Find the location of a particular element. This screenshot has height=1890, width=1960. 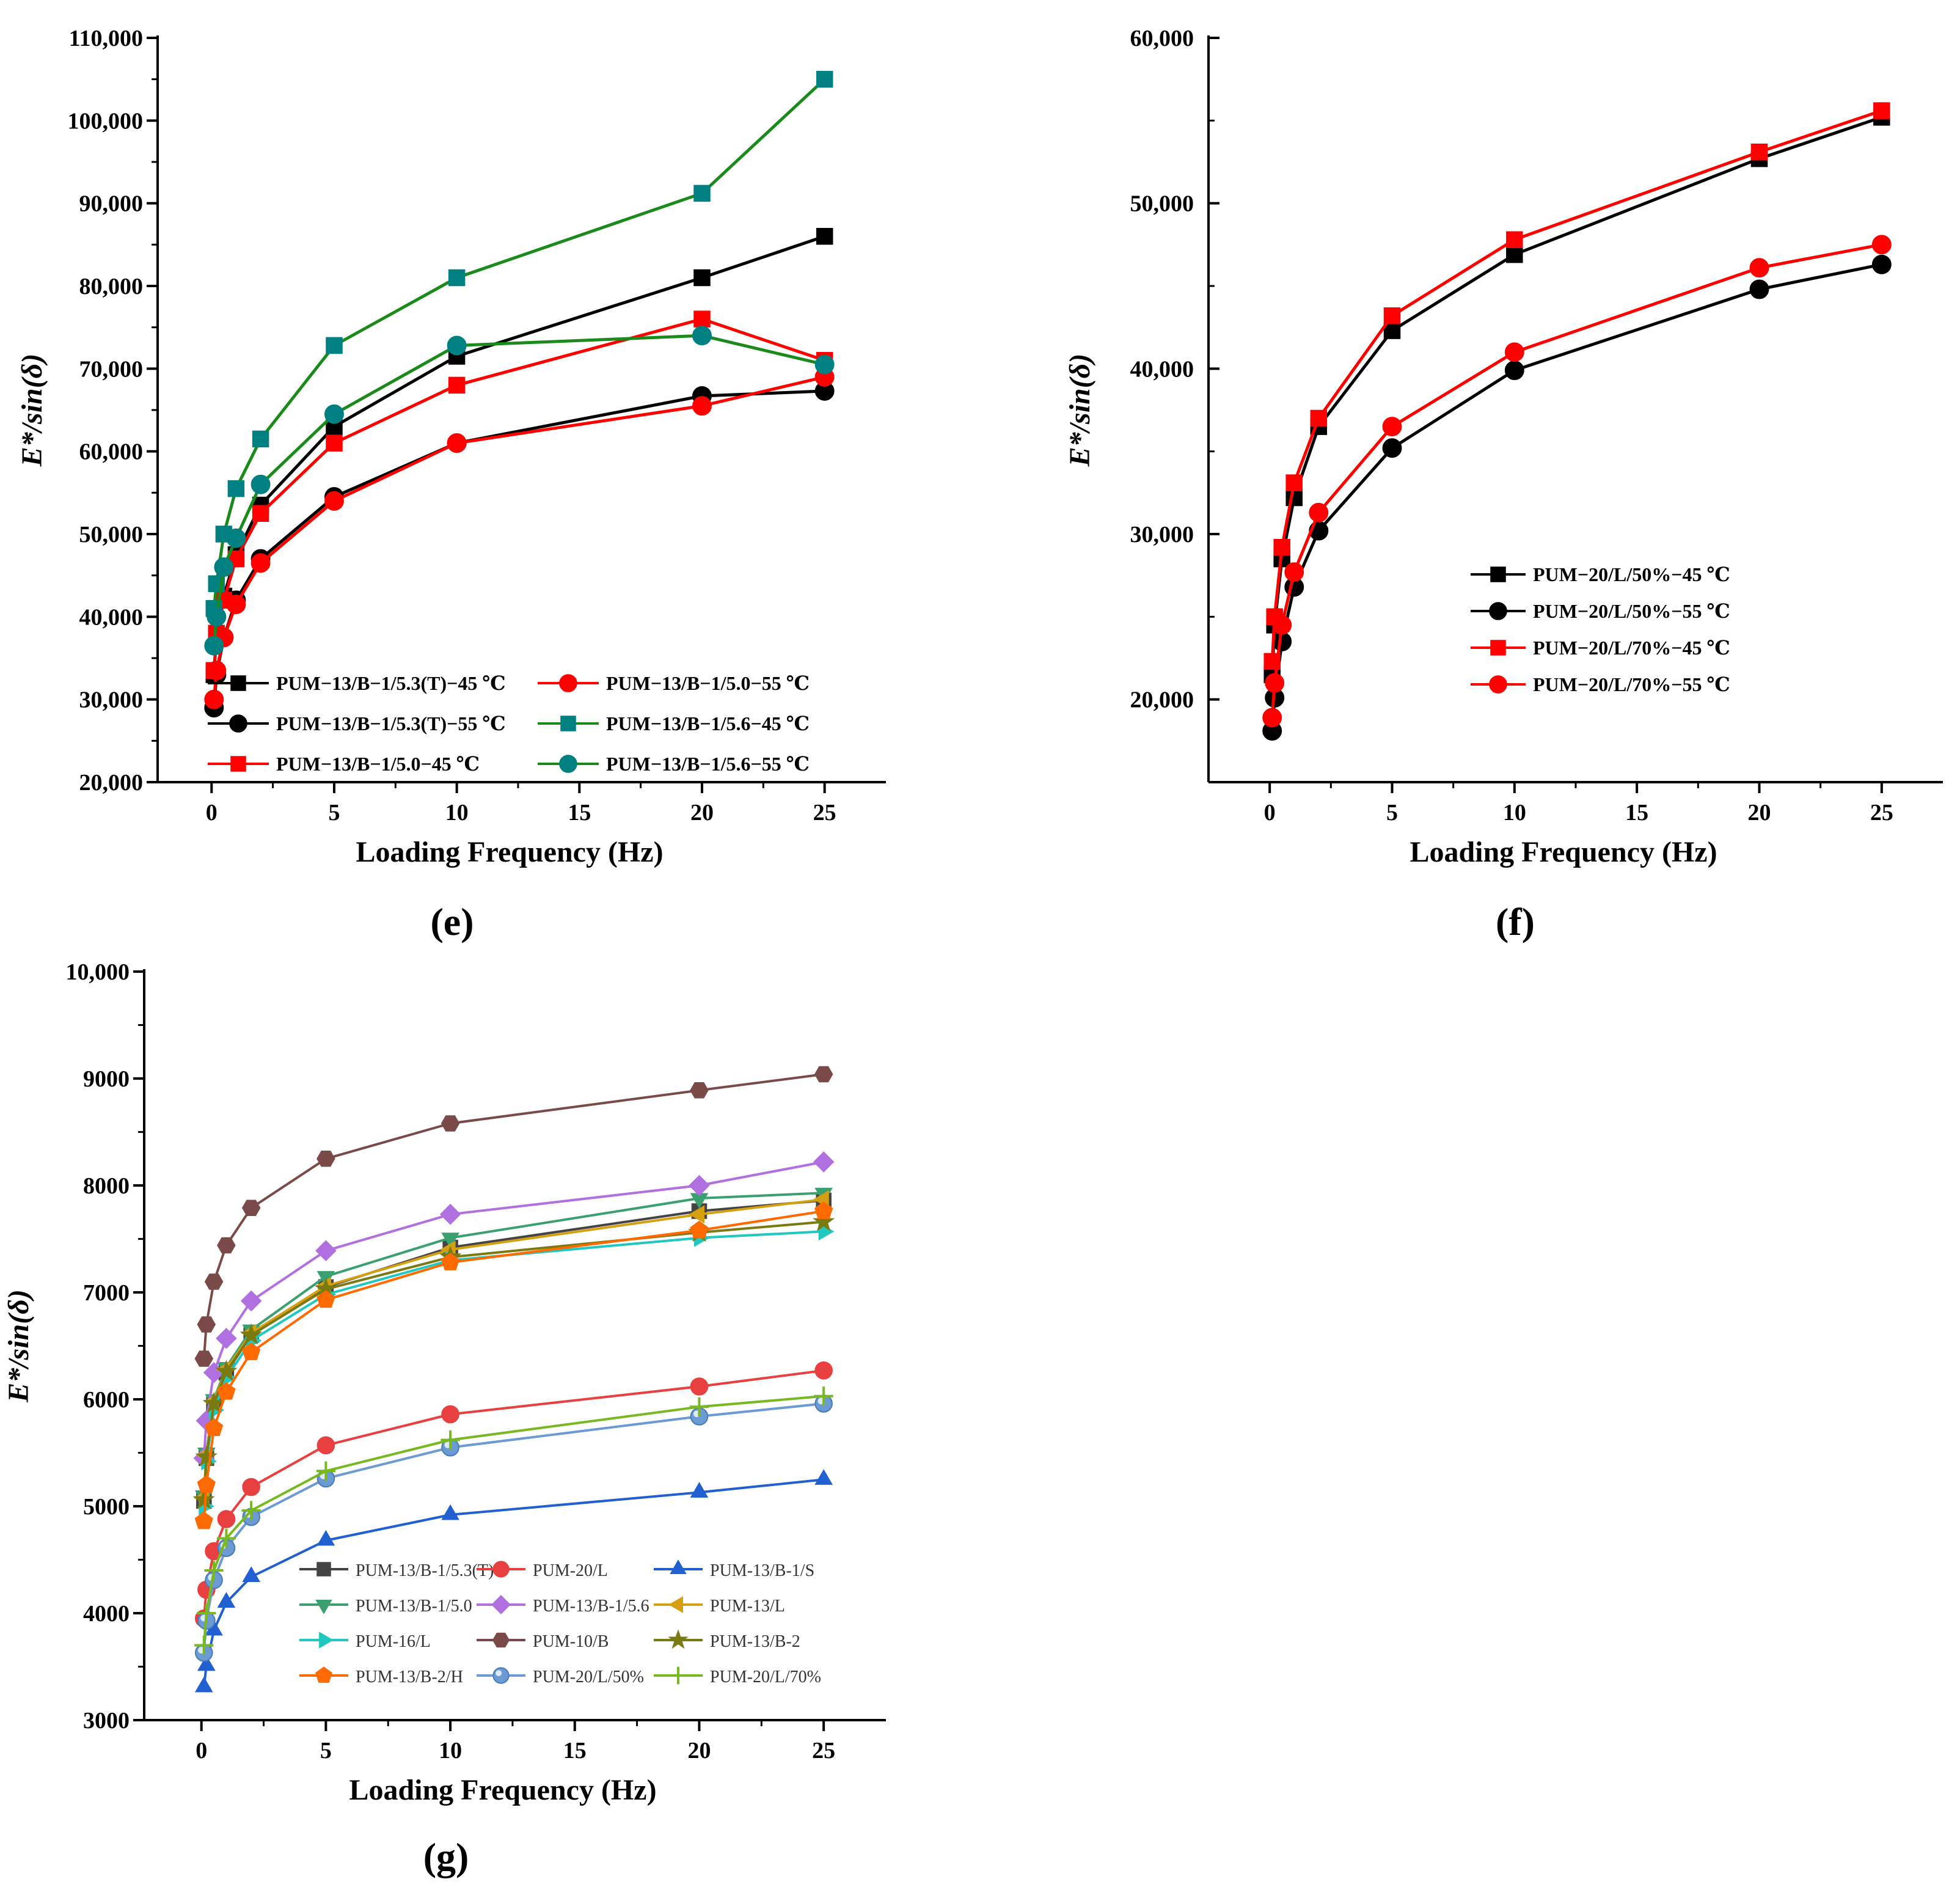

legend-label: PUM−20/L/50%−45 ℃ is located at coordinates (1632, 574).